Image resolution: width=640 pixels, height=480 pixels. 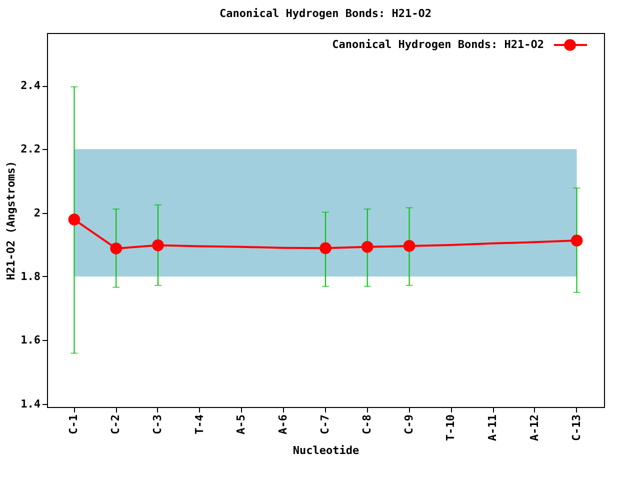 What do you see at coordinates (326, 13) in the screenshot?
I see `chart-title: Canonical Hydrogen Bonds: H21-O2` at bounding box center [326, 13].